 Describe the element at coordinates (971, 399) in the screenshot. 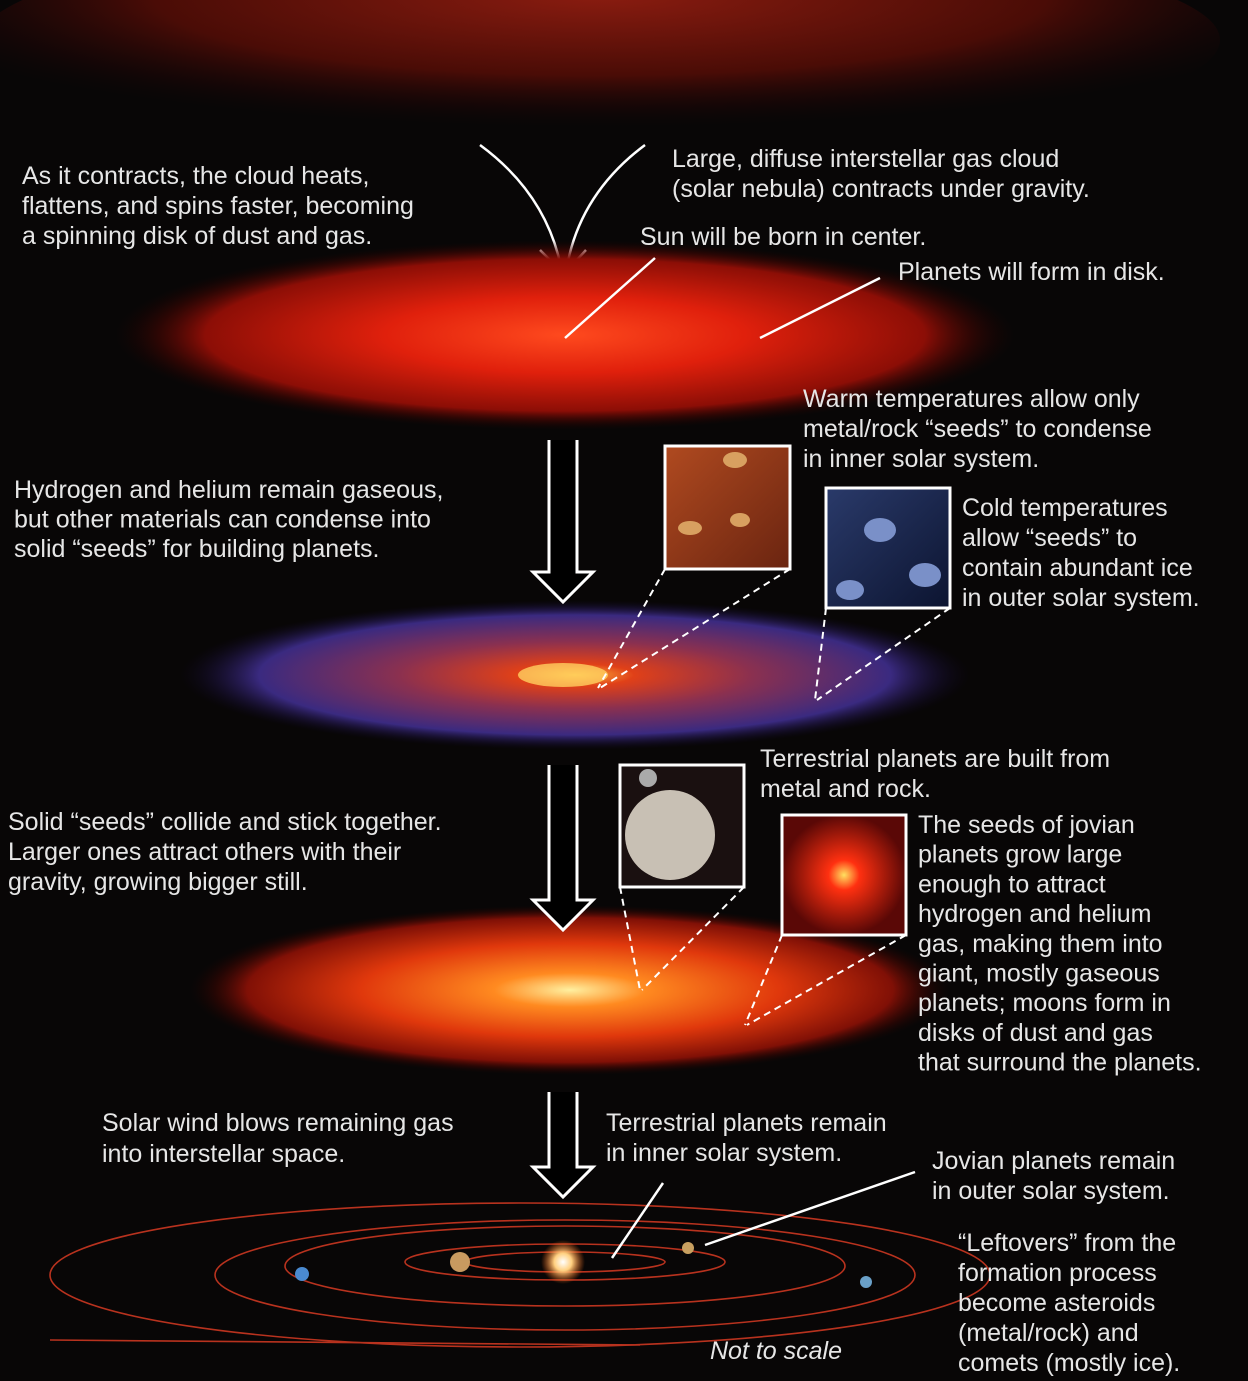

I see `label-line: Warm temperatures allow only` at that location.